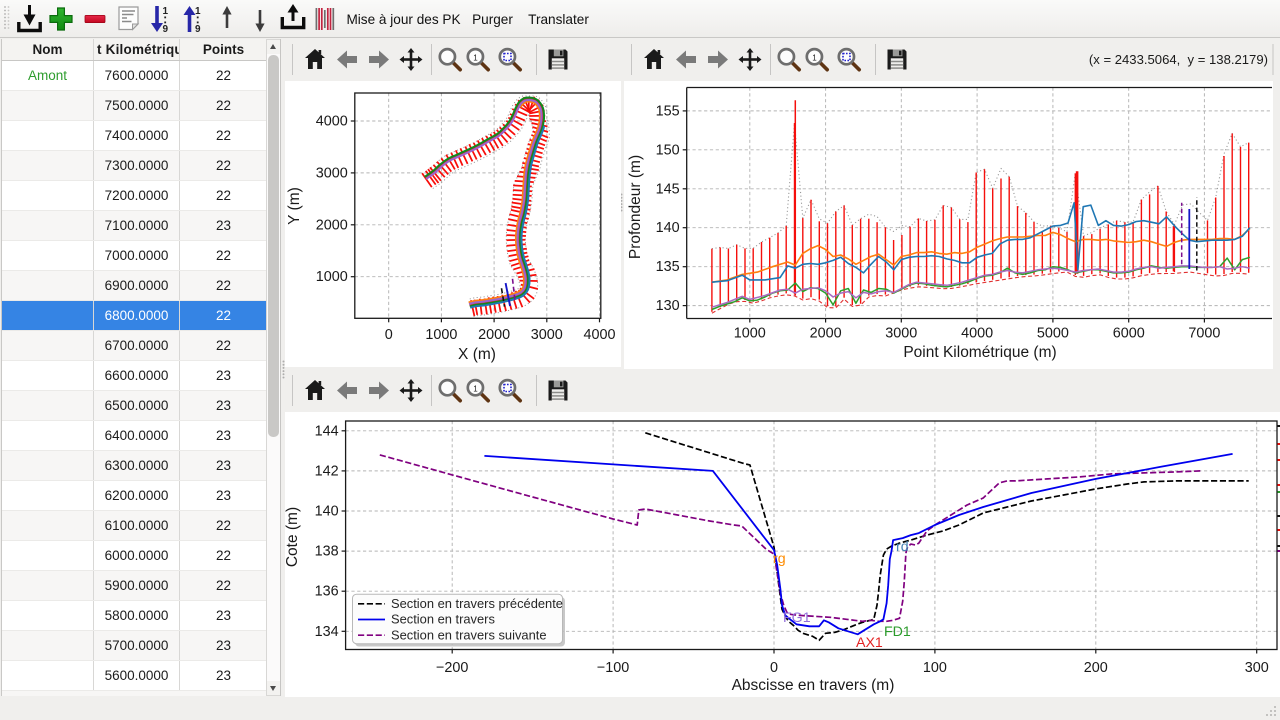  I want to click on svg-text: 6000, so click(1129, 334).